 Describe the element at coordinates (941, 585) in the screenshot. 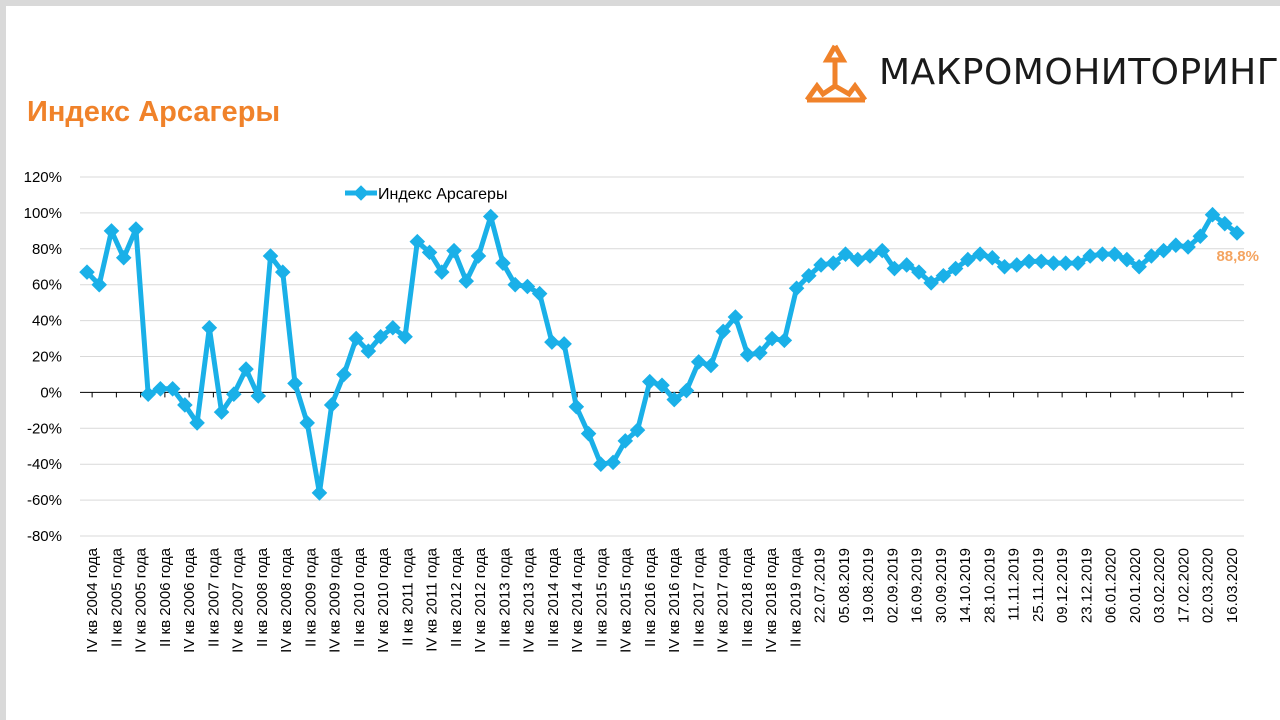

I see `x-tick-label: 30.09.2019` at that location.